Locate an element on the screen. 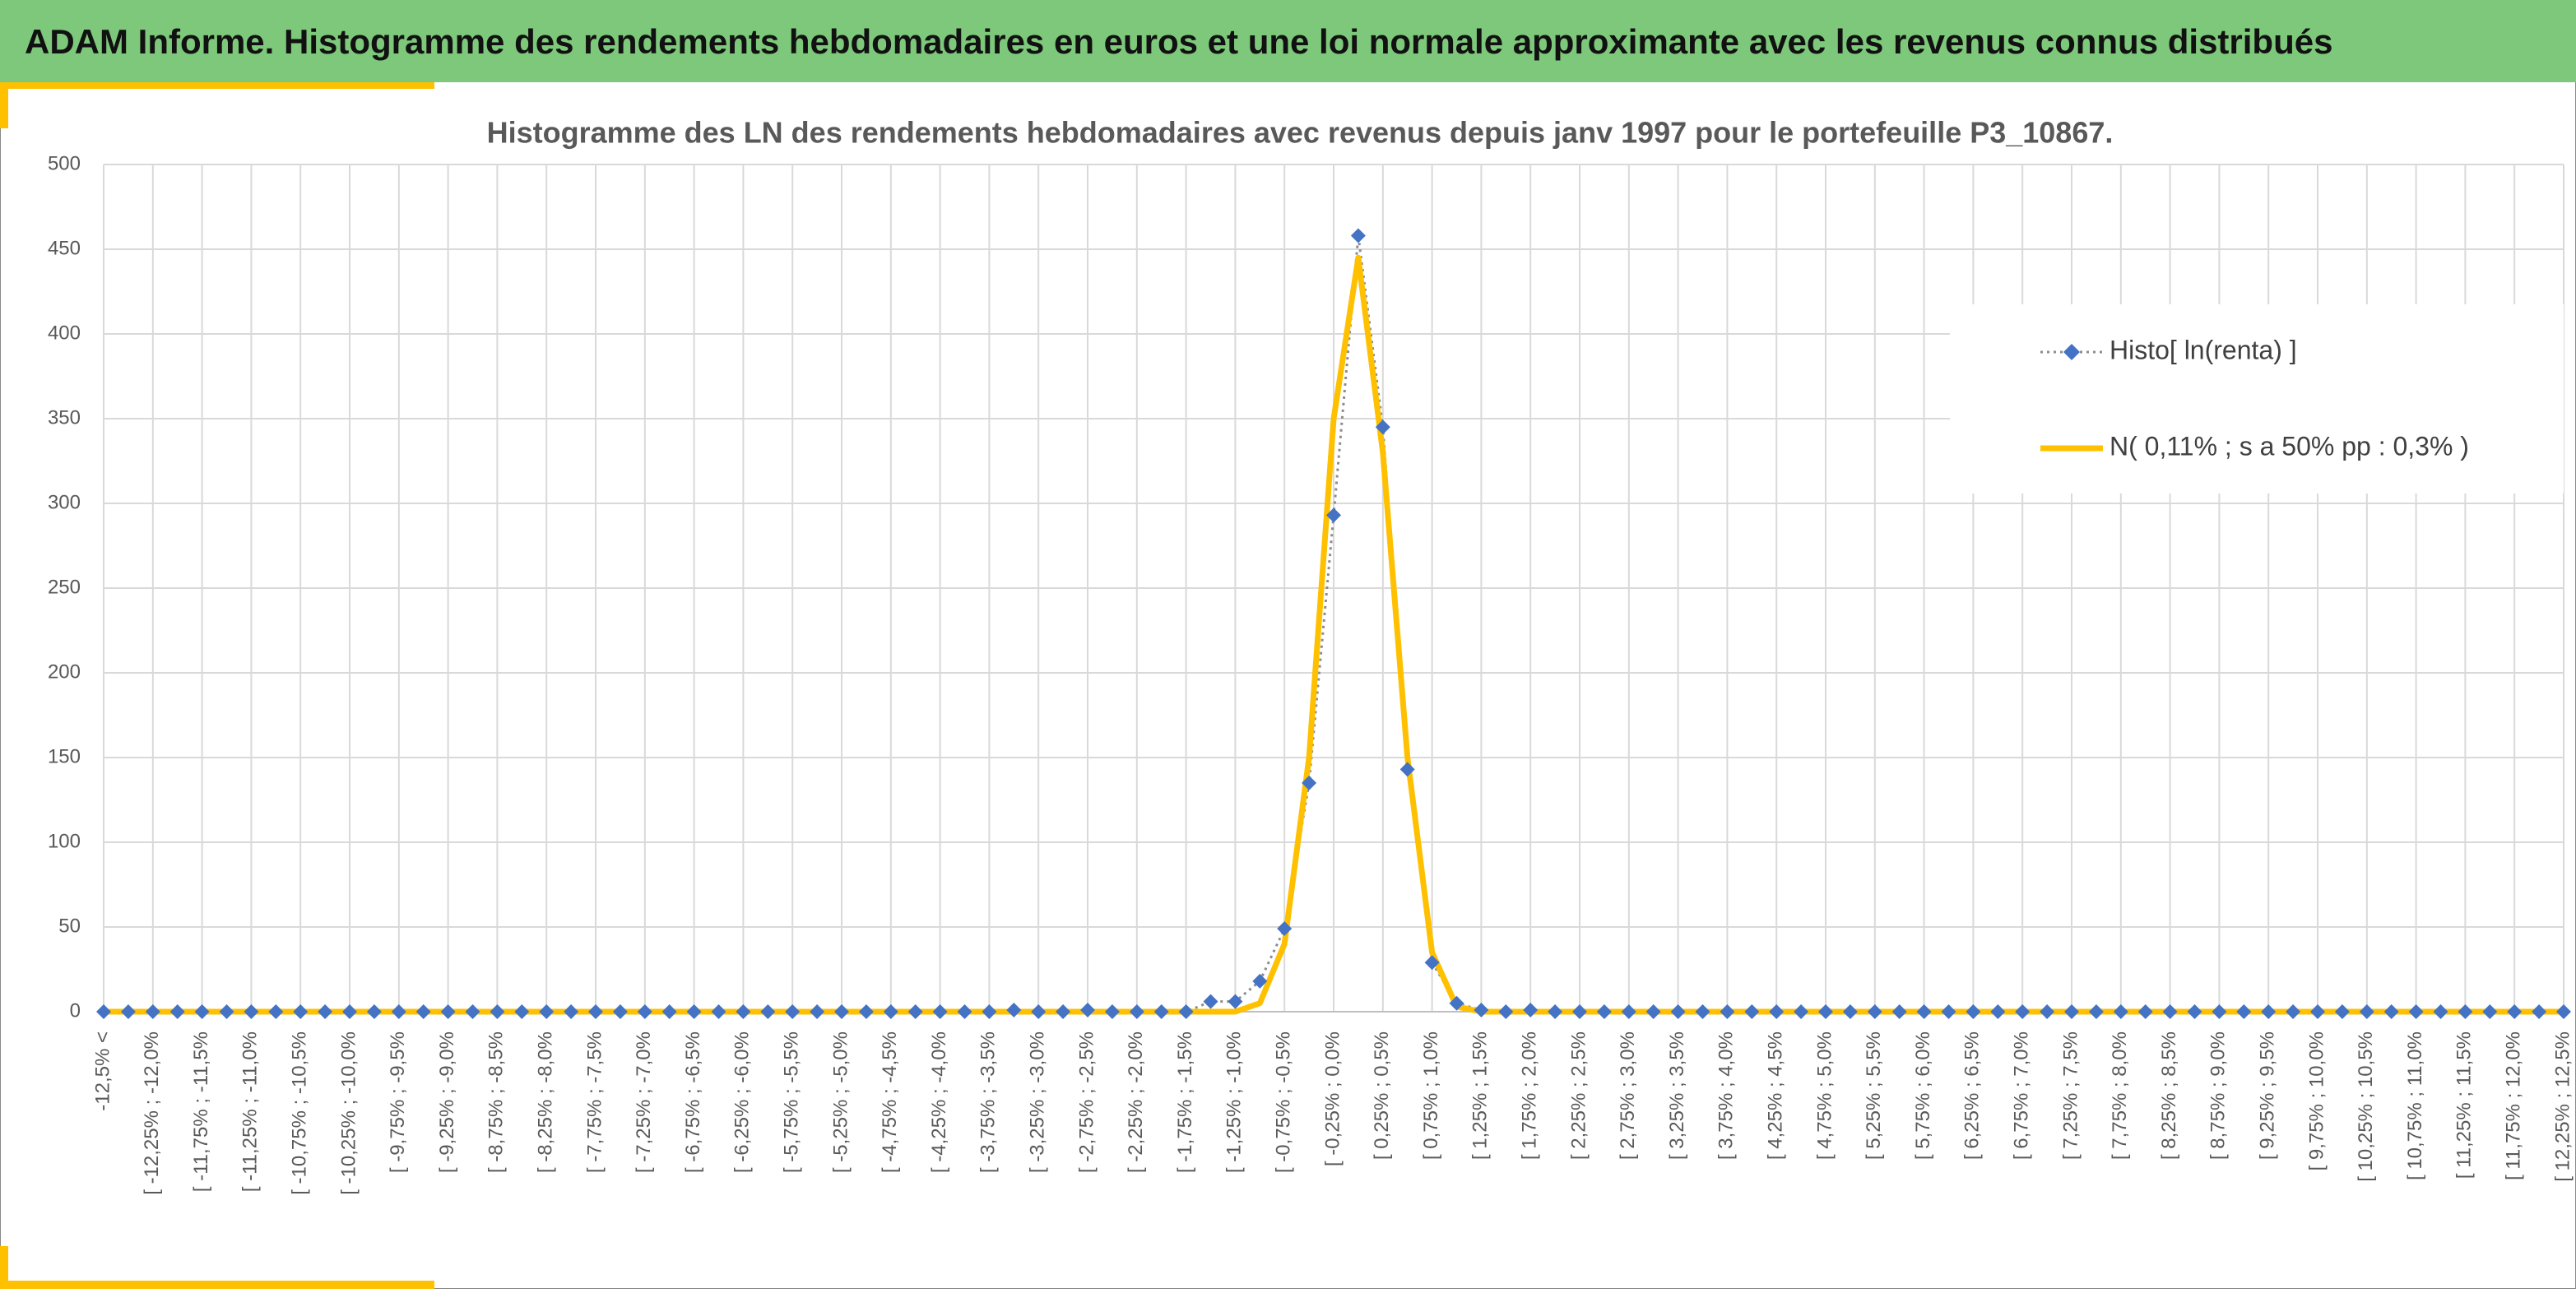 The image size is (2576, 1293). x-tick-label: [ -5,75% ; -5,5% is located at coordinates (792, 1102).